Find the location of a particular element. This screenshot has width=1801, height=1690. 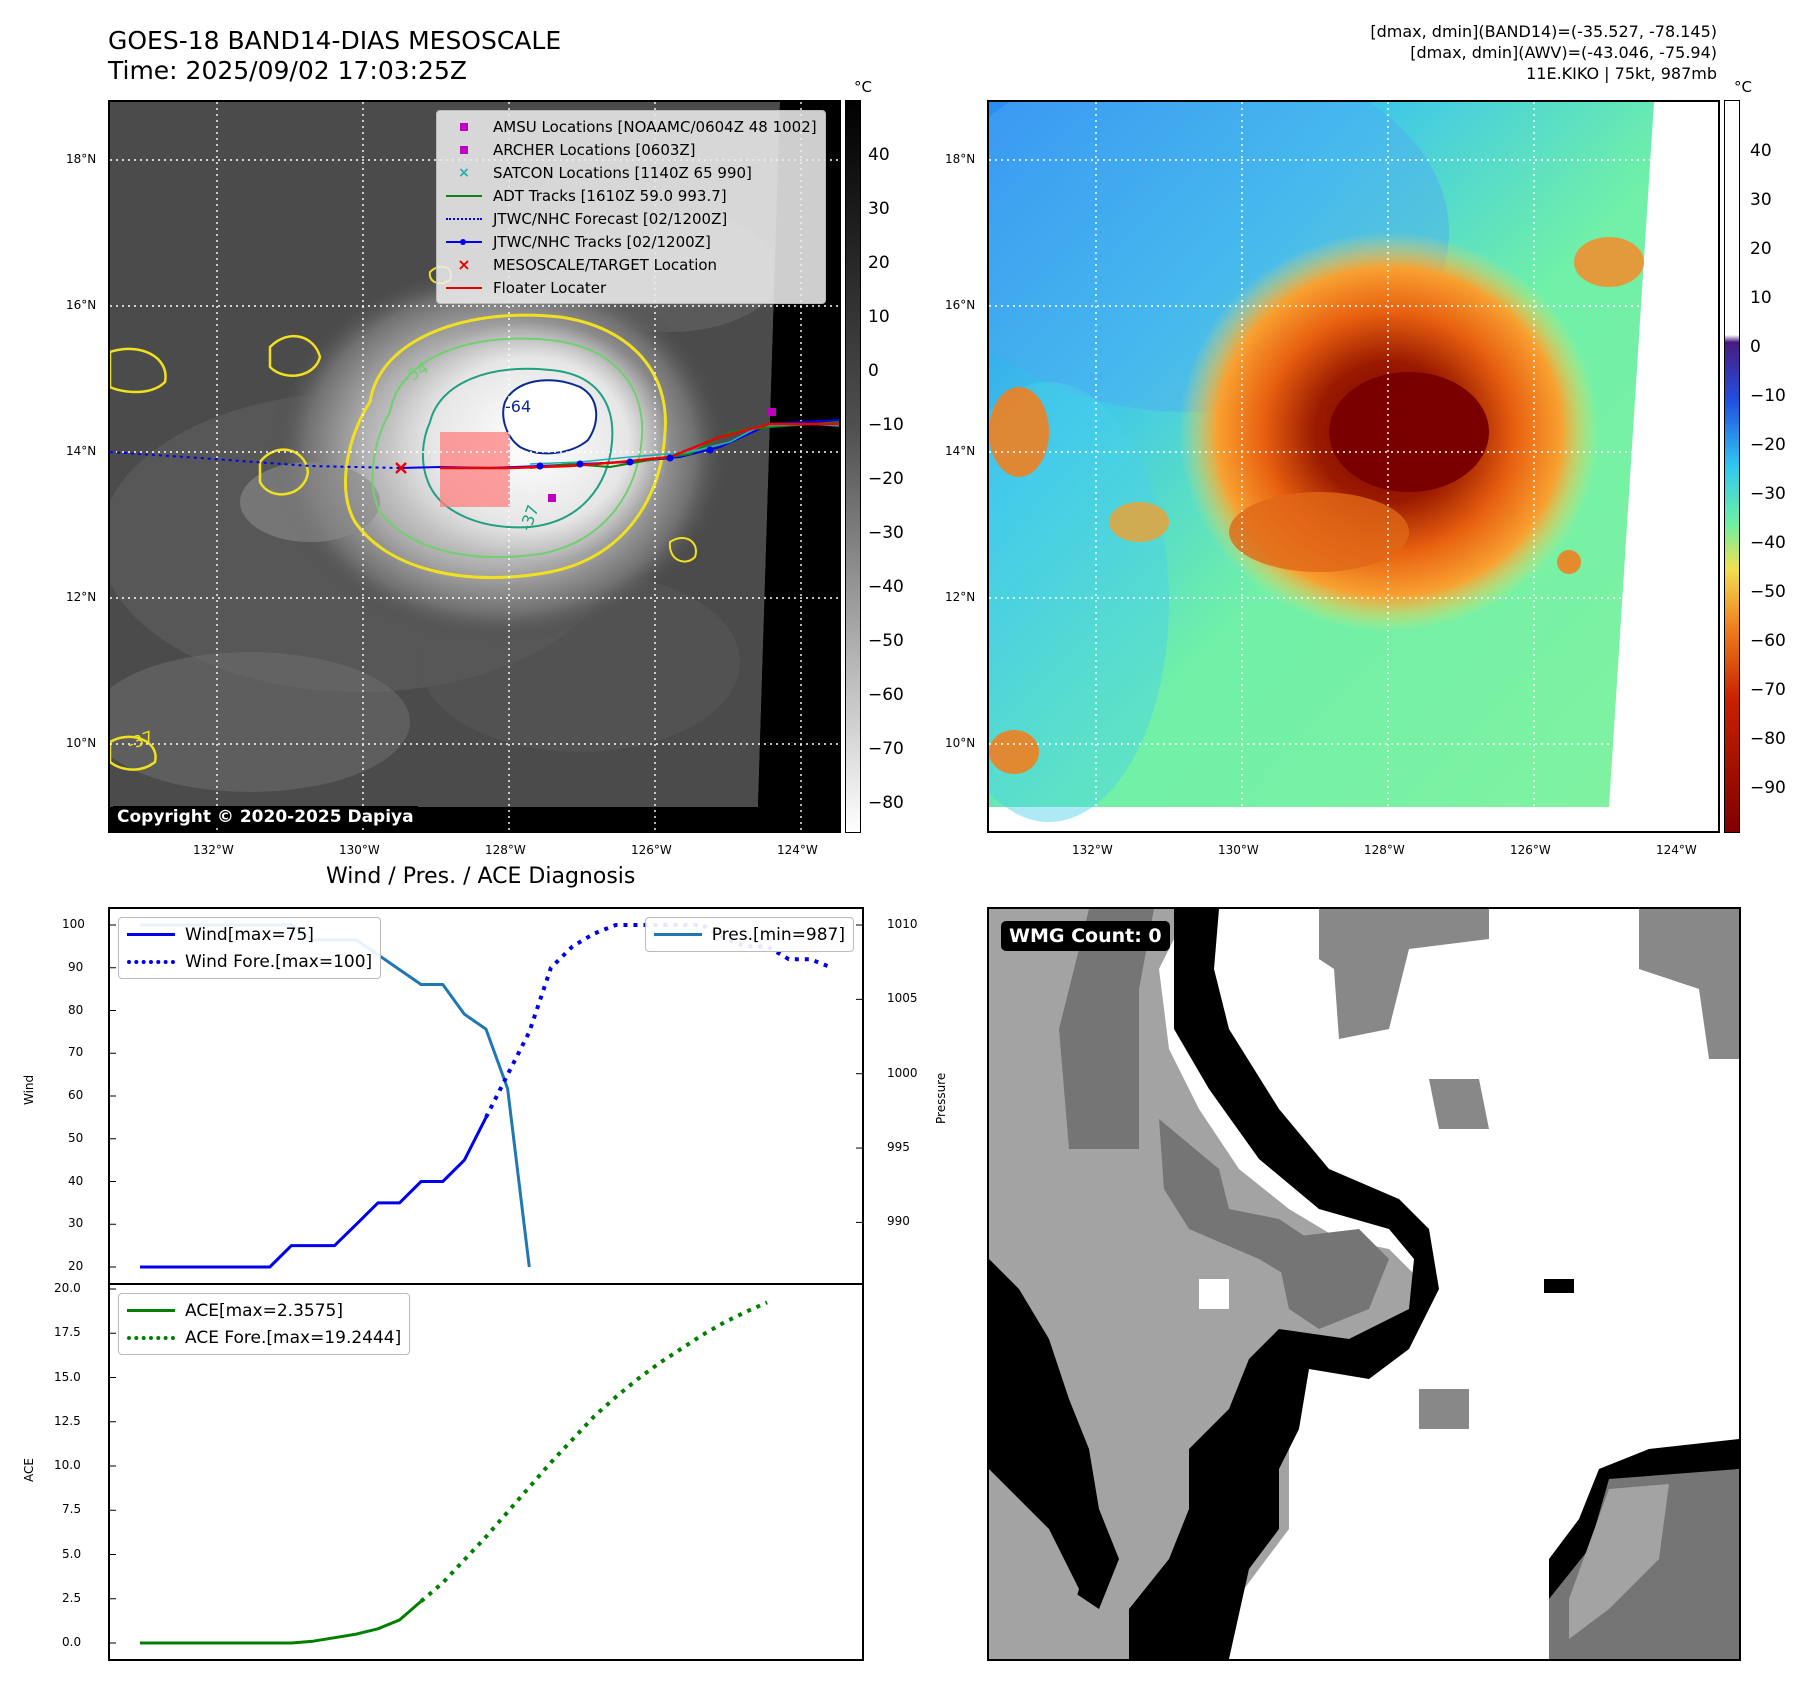

legend-label: Floater Locater is located at coordinates (550, 287).